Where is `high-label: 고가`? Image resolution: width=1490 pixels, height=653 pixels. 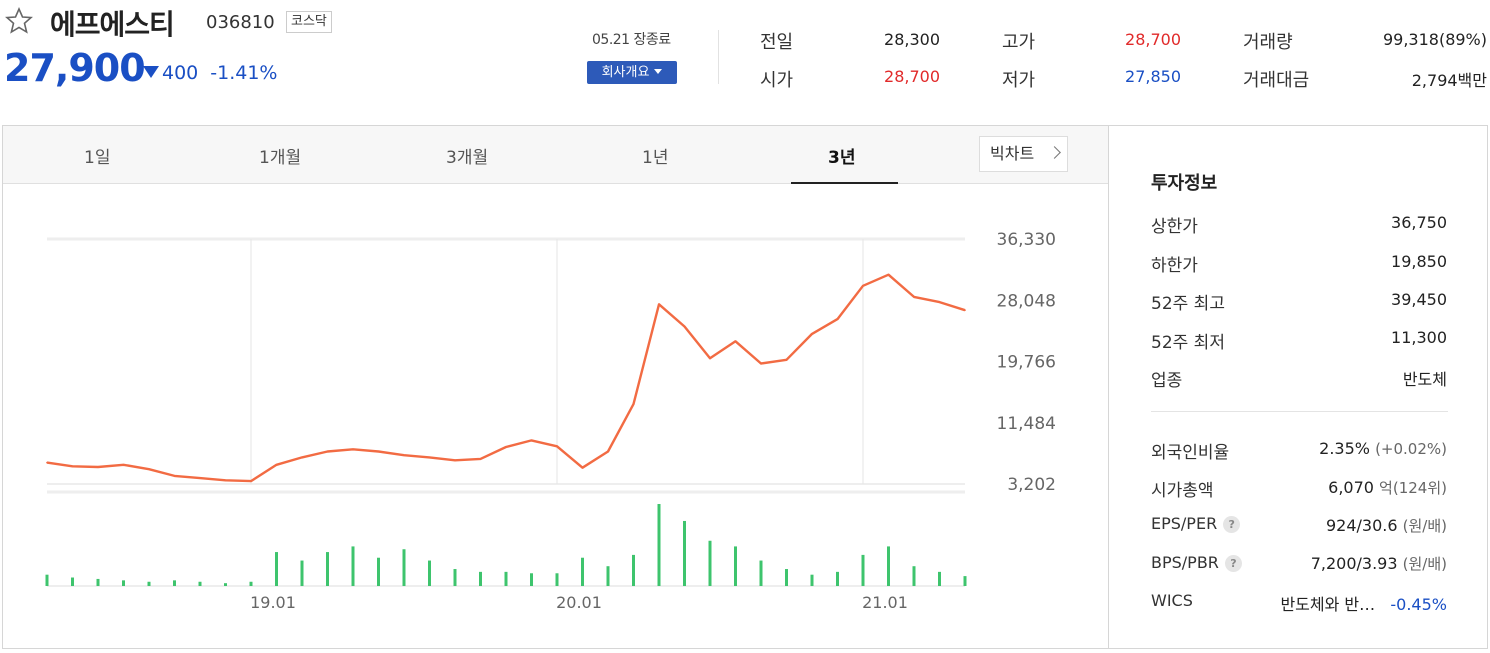
high-label: 고가 is located at coordinates (1019, 42).